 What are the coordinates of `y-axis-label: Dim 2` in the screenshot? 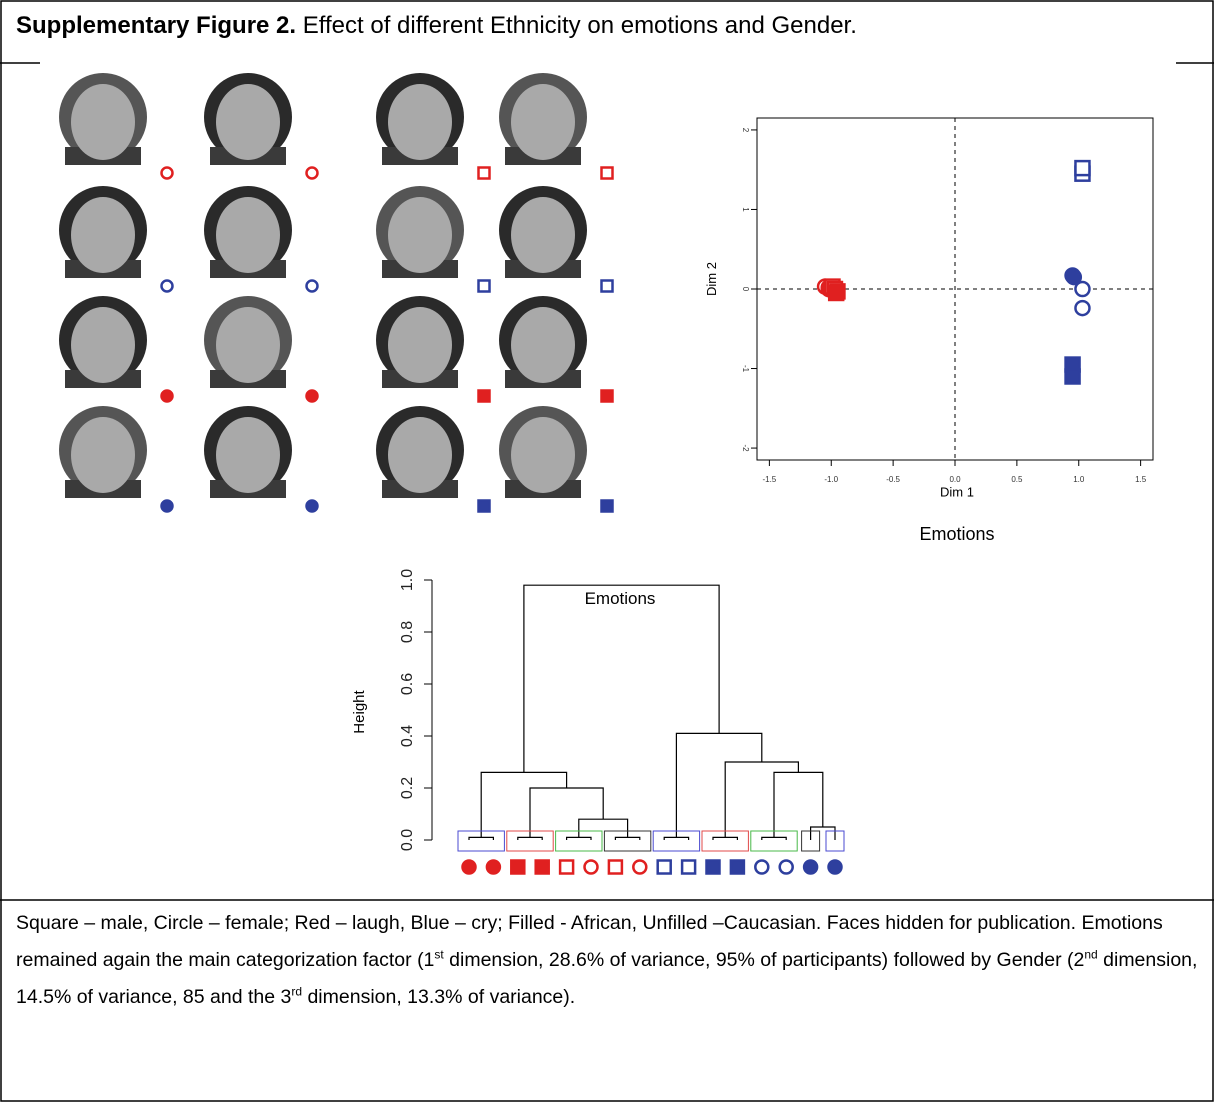 It's located at (711, 279).